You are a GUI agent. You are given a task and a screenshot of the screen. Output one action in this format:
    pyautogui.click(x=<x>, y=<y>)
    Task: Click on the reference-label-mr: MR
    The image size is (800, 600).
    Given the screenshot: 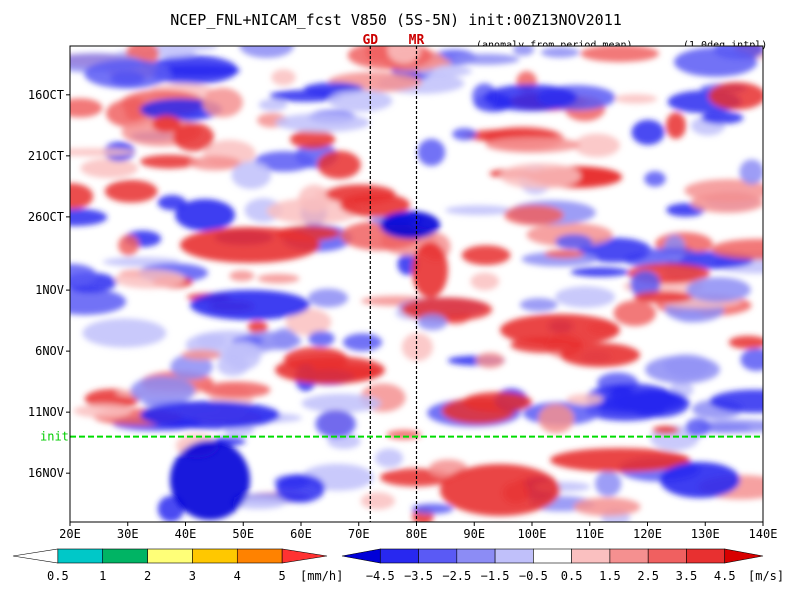 What is the action you would take?
    pyautogui.click(x=417, y=40)
    